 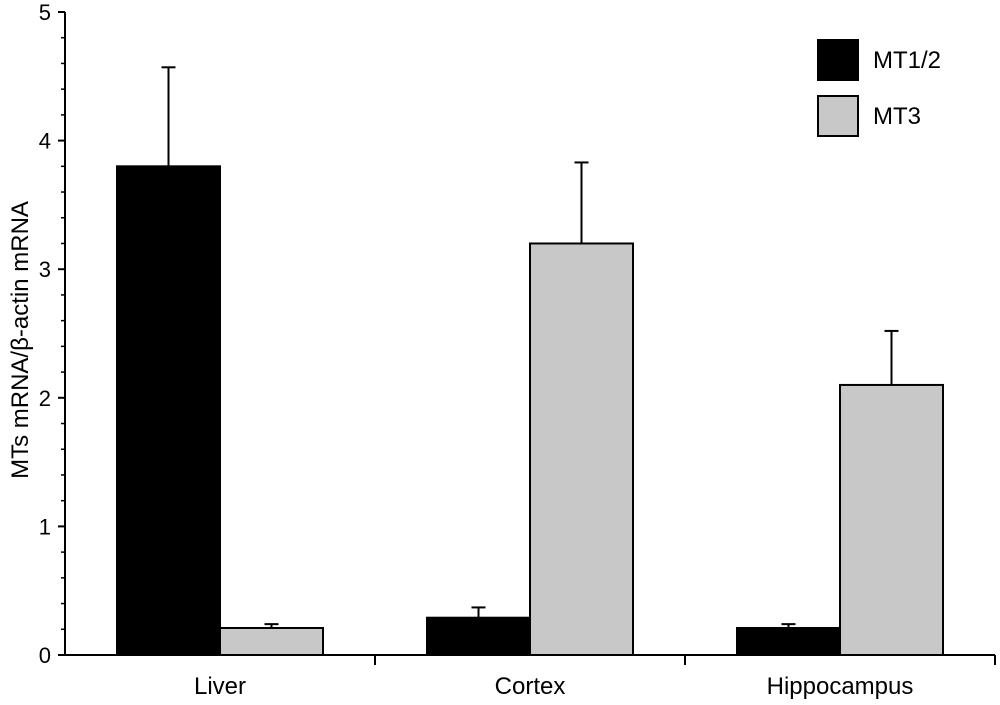 What do you see at coordinates (45, 269) in the screenshot?
I see `y-tick-label: 3` at bounding box center [45, 269].